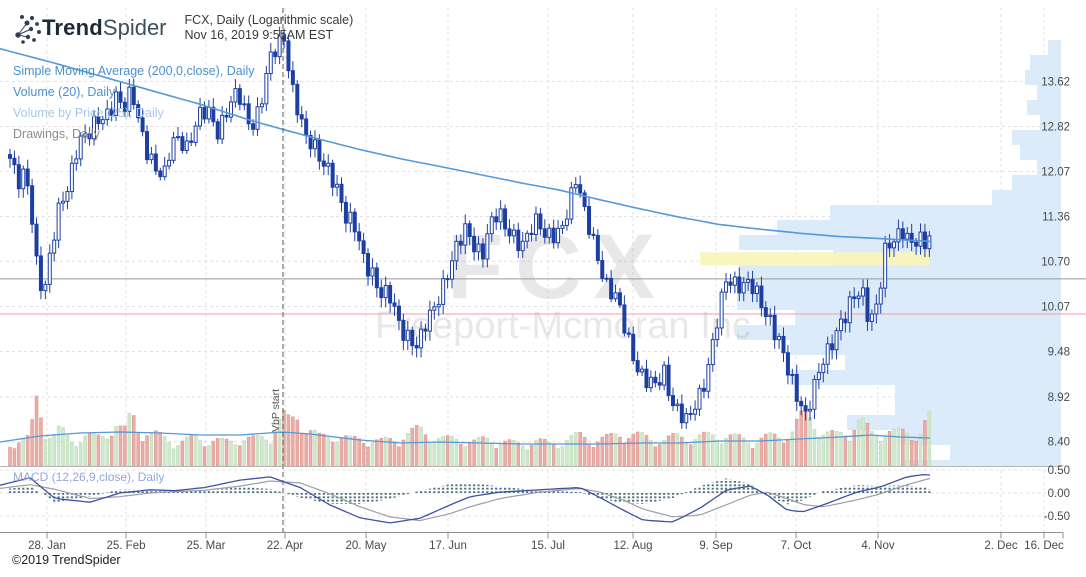  I want to click on svg-text: 8.92, so click(1059, 398).